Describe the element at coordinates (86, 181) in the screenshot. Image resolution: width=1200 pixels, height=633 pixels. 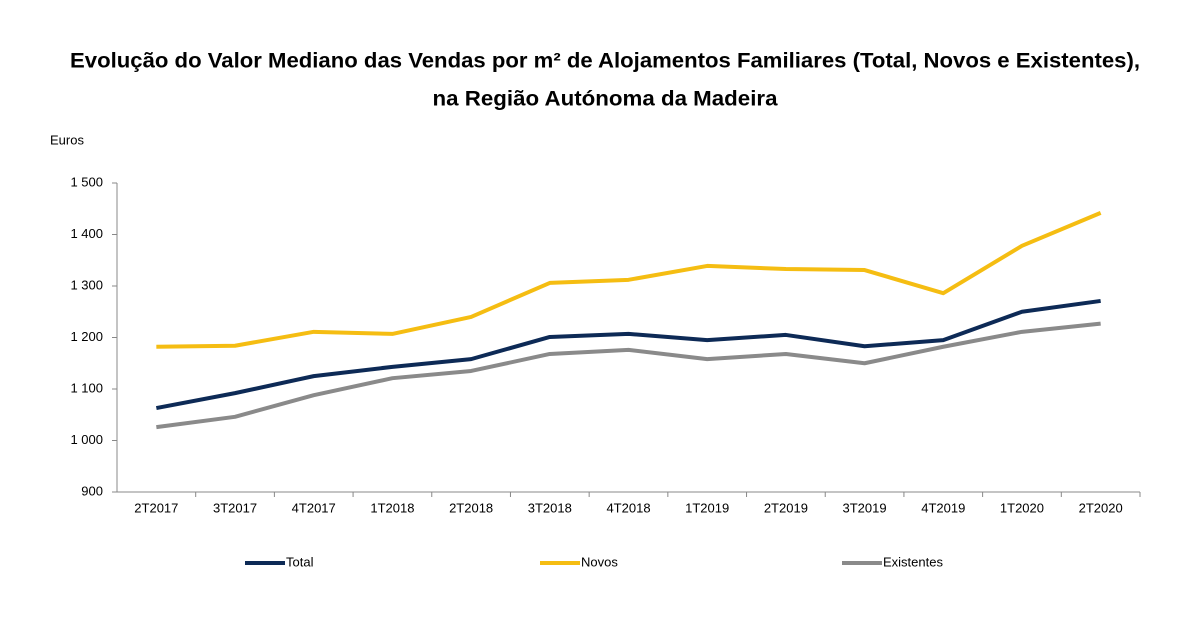
I see `y-tick-label: 1 500` at that location.